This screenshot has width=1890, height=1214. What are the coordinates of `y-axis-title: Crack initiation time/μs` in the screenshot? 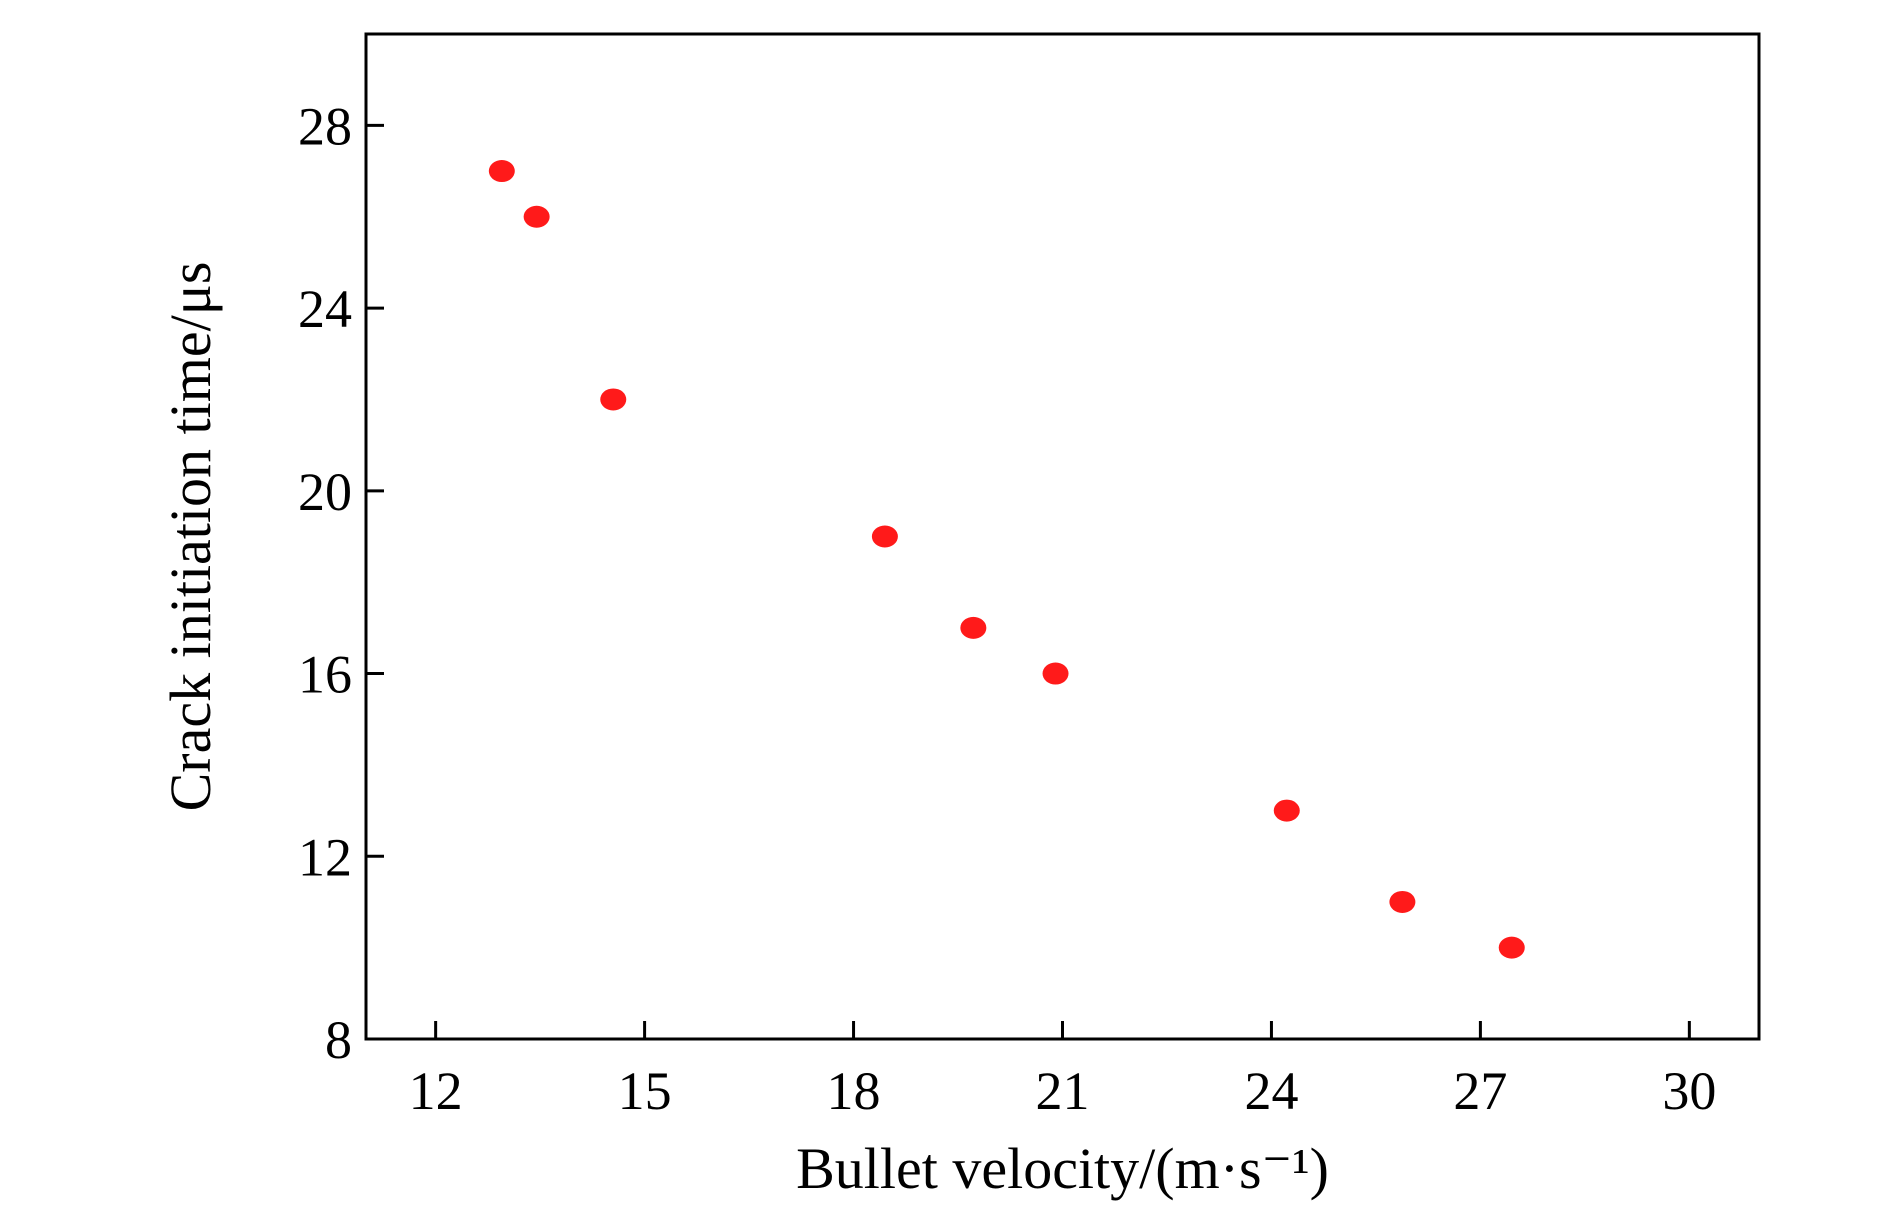 It's located at (190, 537).